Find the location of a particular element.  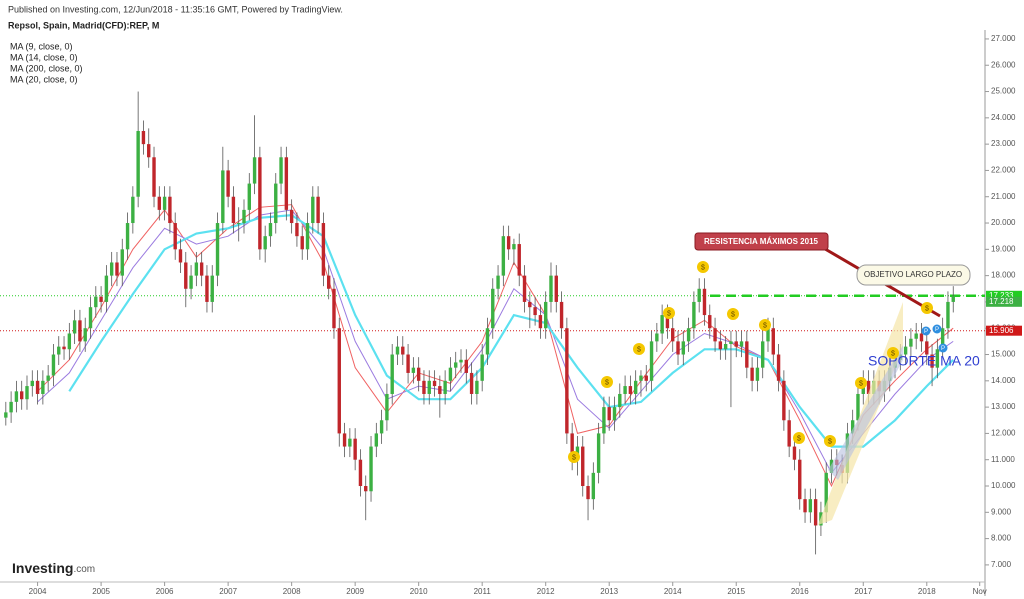

y-tick-label: 7.000 is located at coordinates (1001, 564).